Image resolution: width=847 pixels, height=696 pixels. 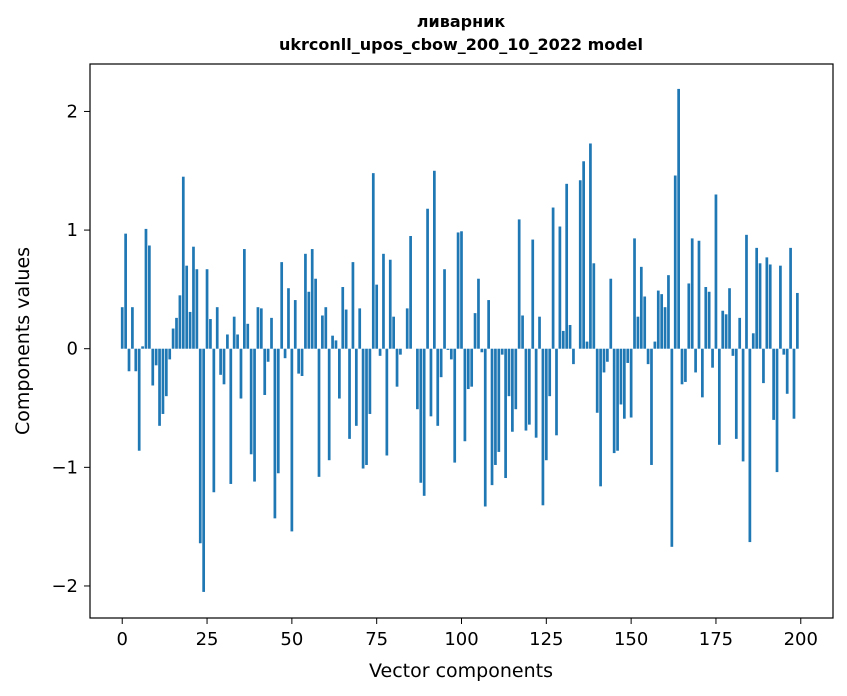 I want to click on y-tick-label: 2, so click(x=72, y=111).